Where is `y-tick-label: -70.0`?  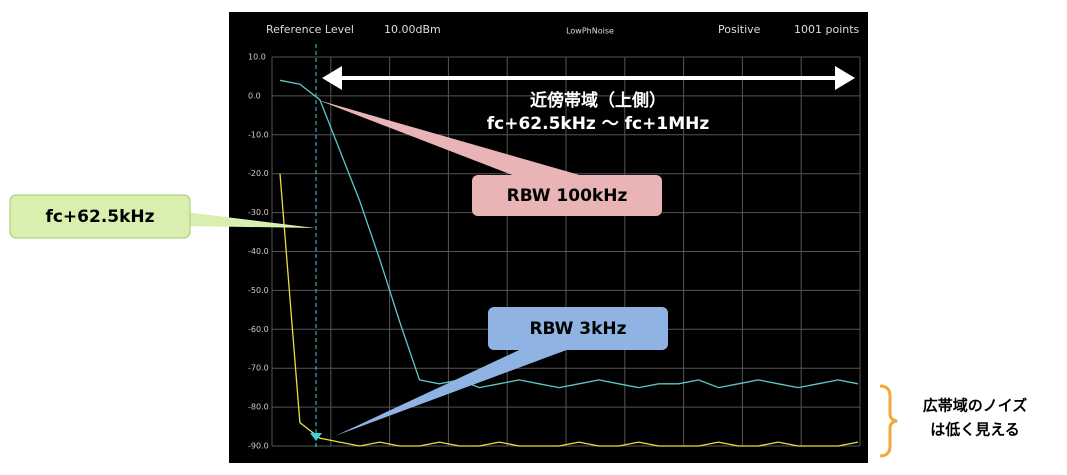 y-tick-label: -70.0 is located at coordinates (258, 368).